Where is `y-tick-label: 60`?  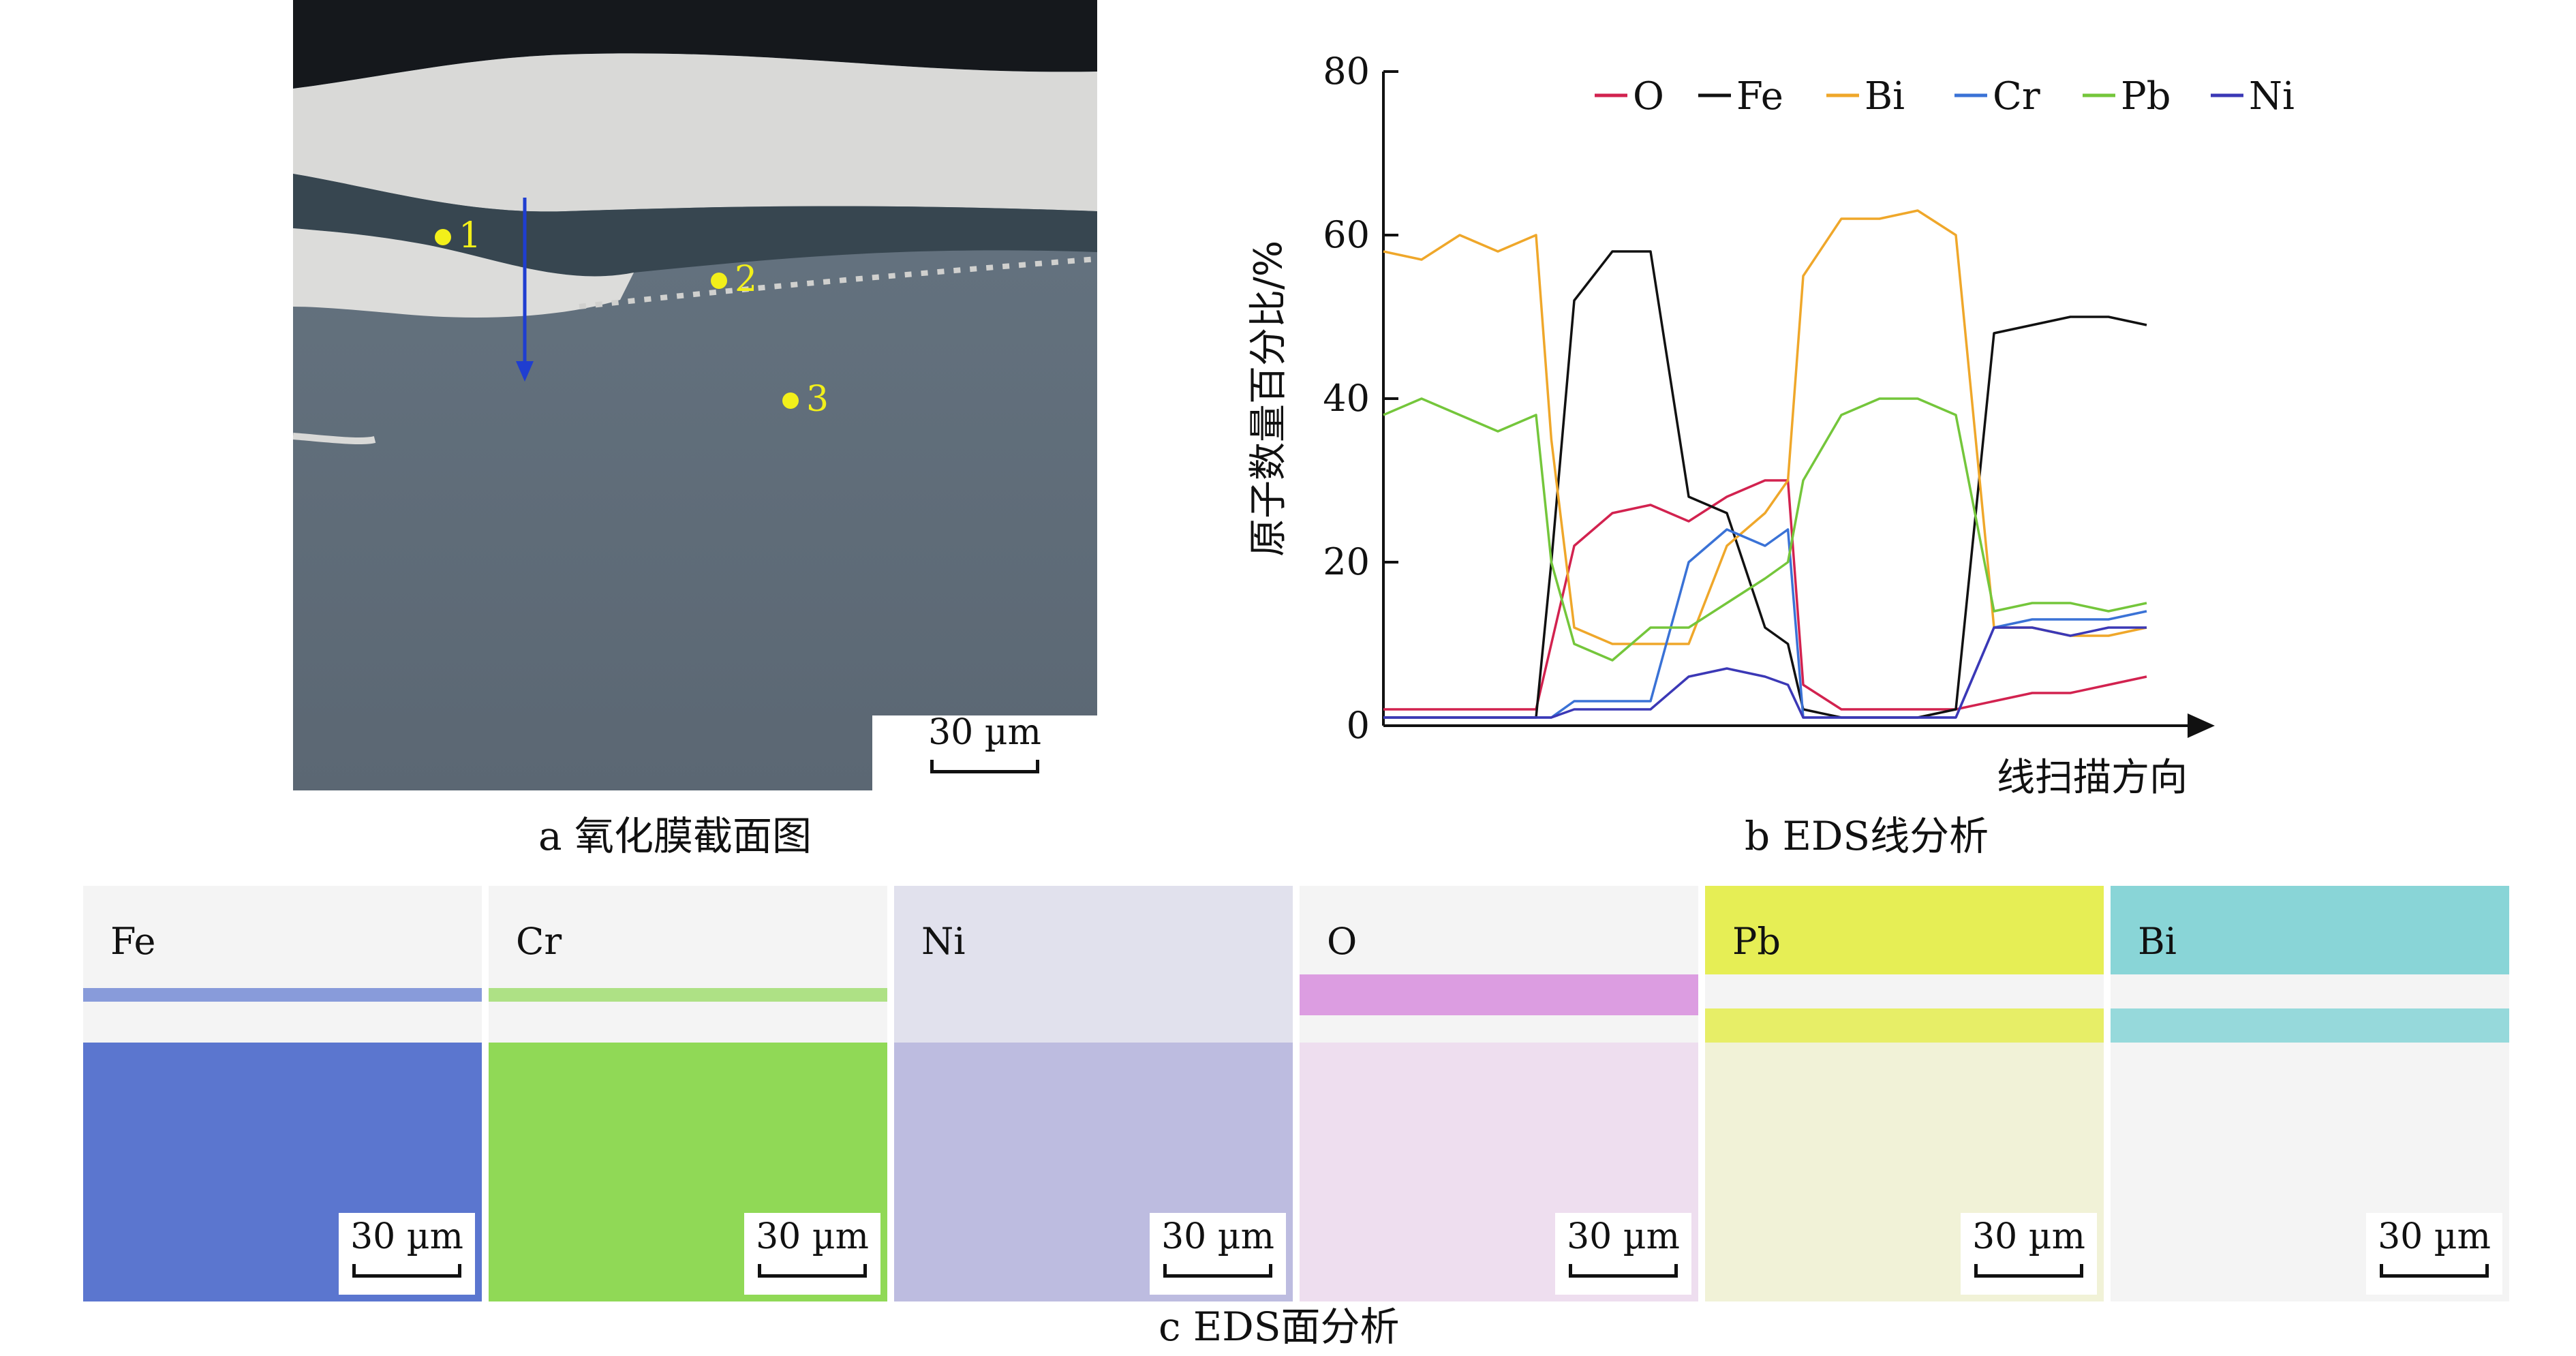 y-tick-label: 60 is located at coordinates (1346, 235).